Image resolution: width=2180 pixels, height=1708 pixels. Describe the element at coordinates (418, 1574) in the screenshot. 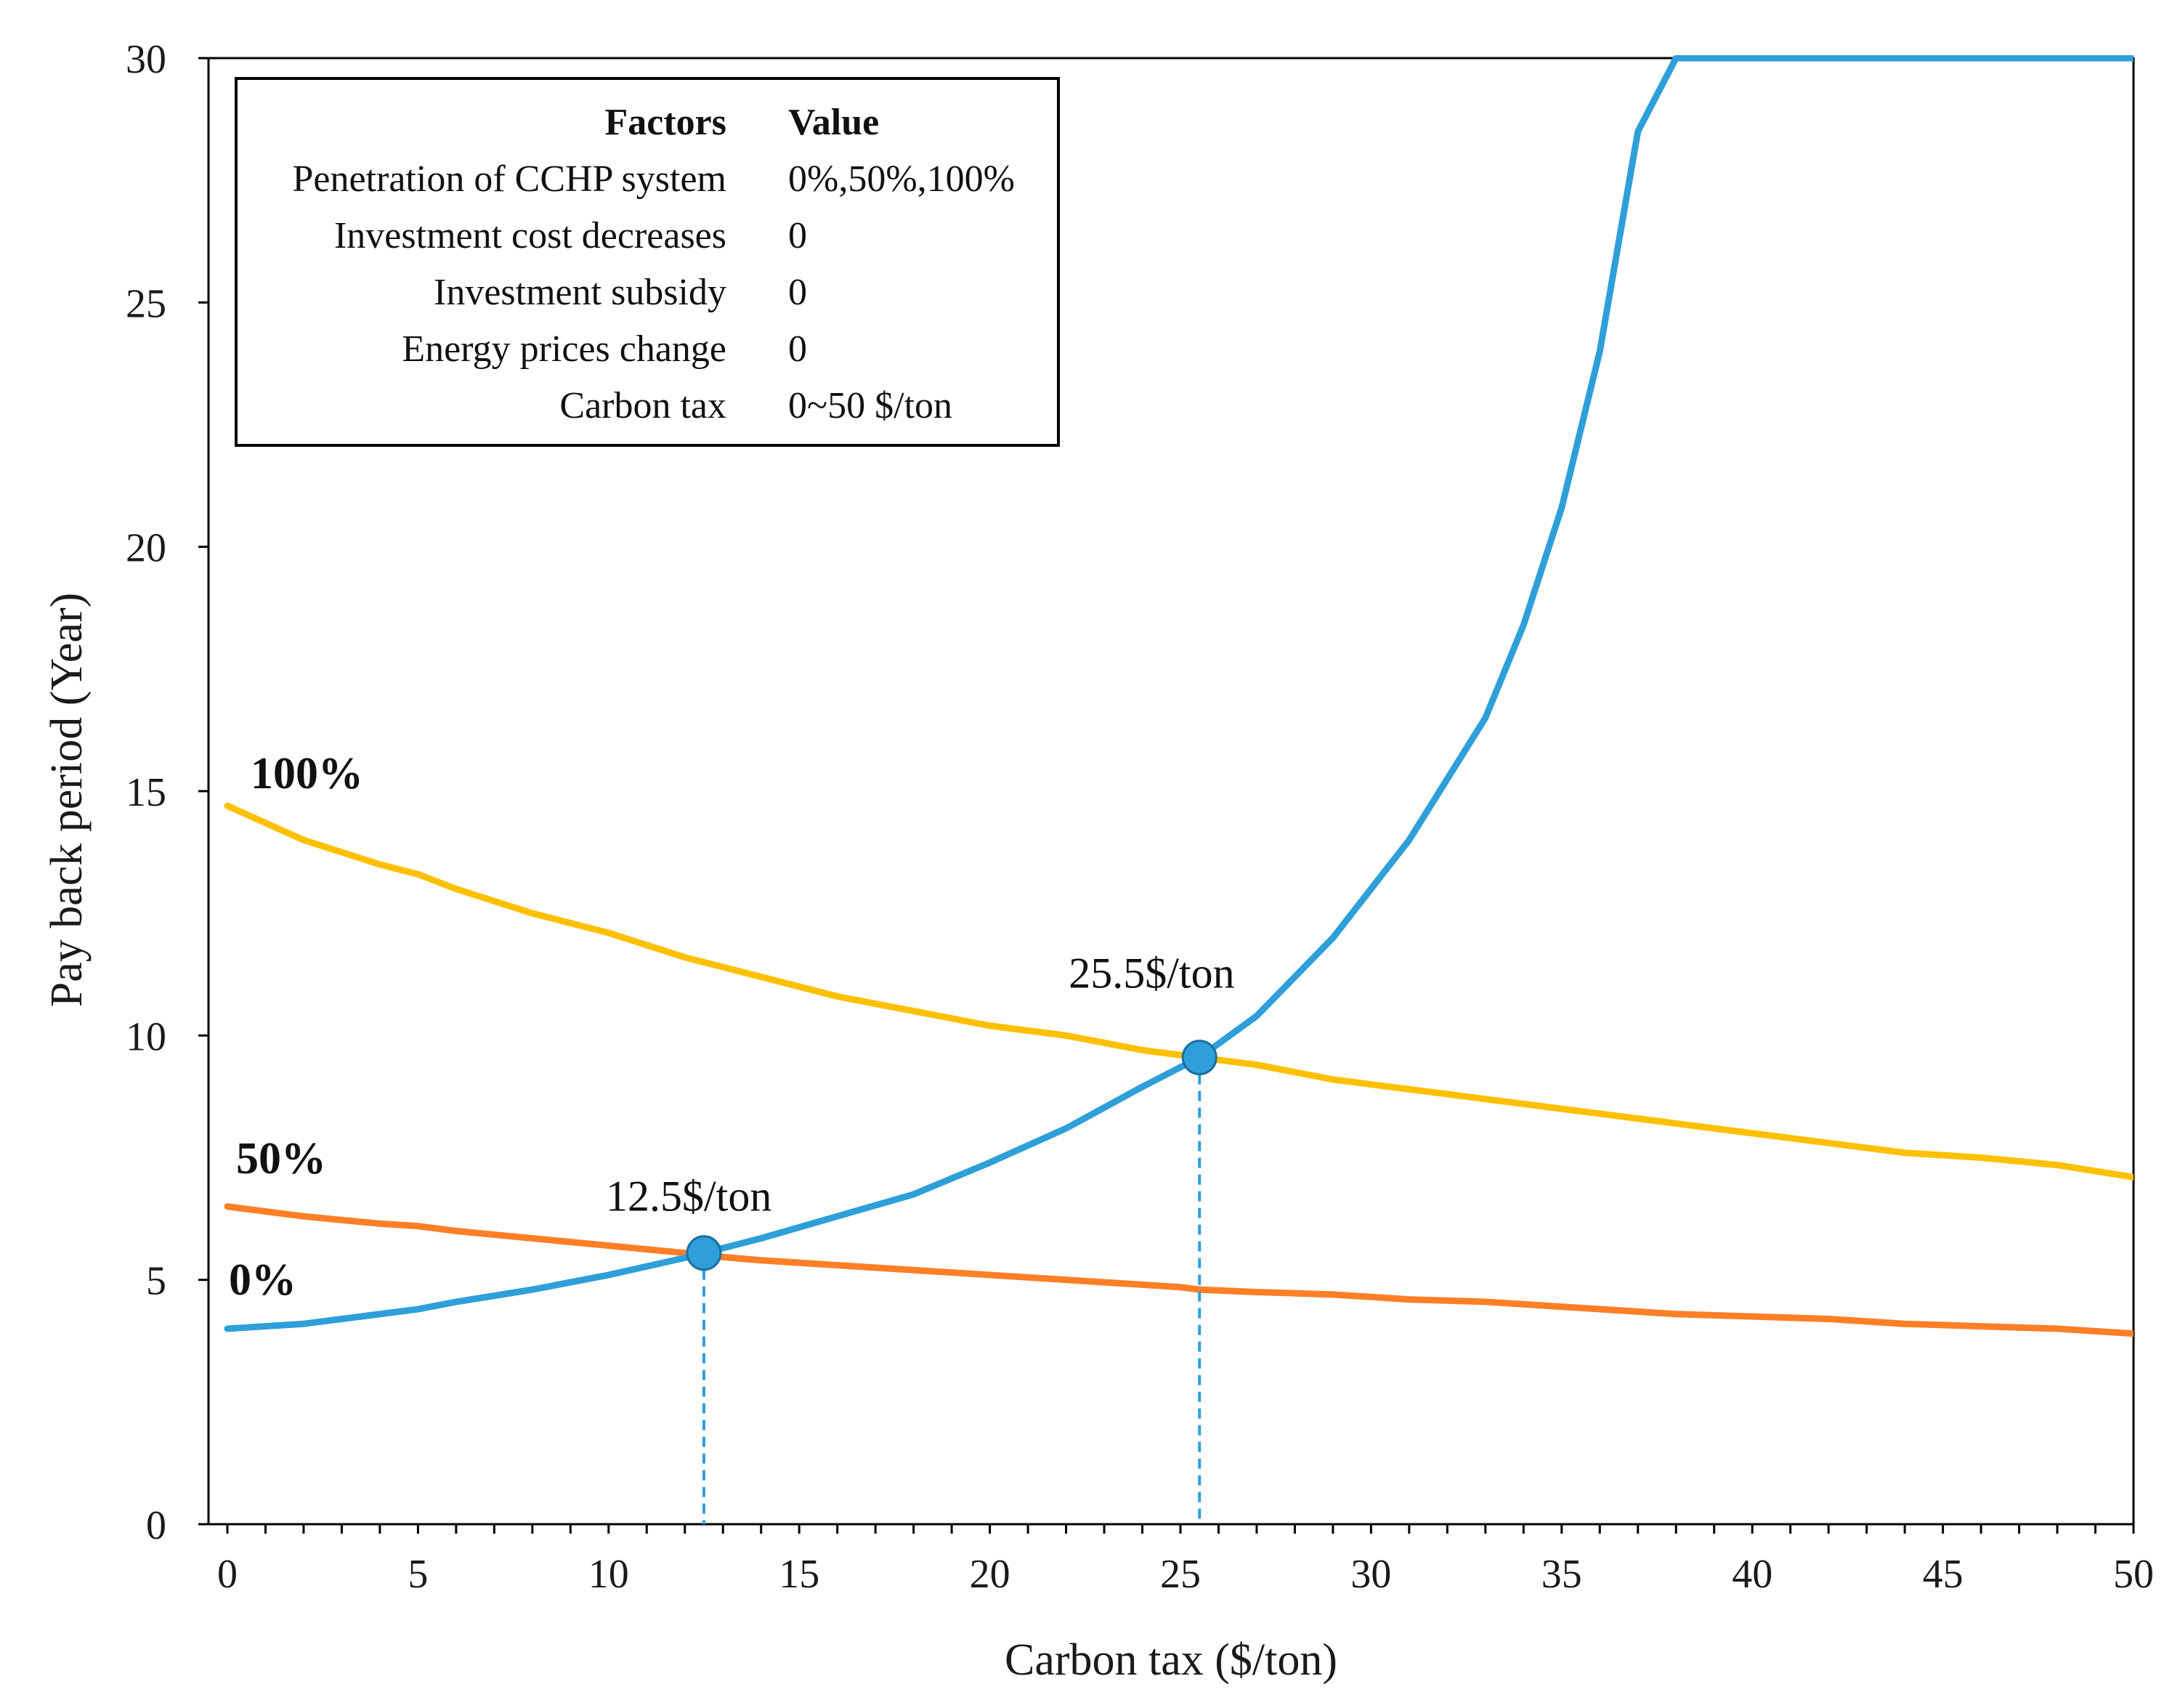

I see `x-tick-label: 5` at that location.